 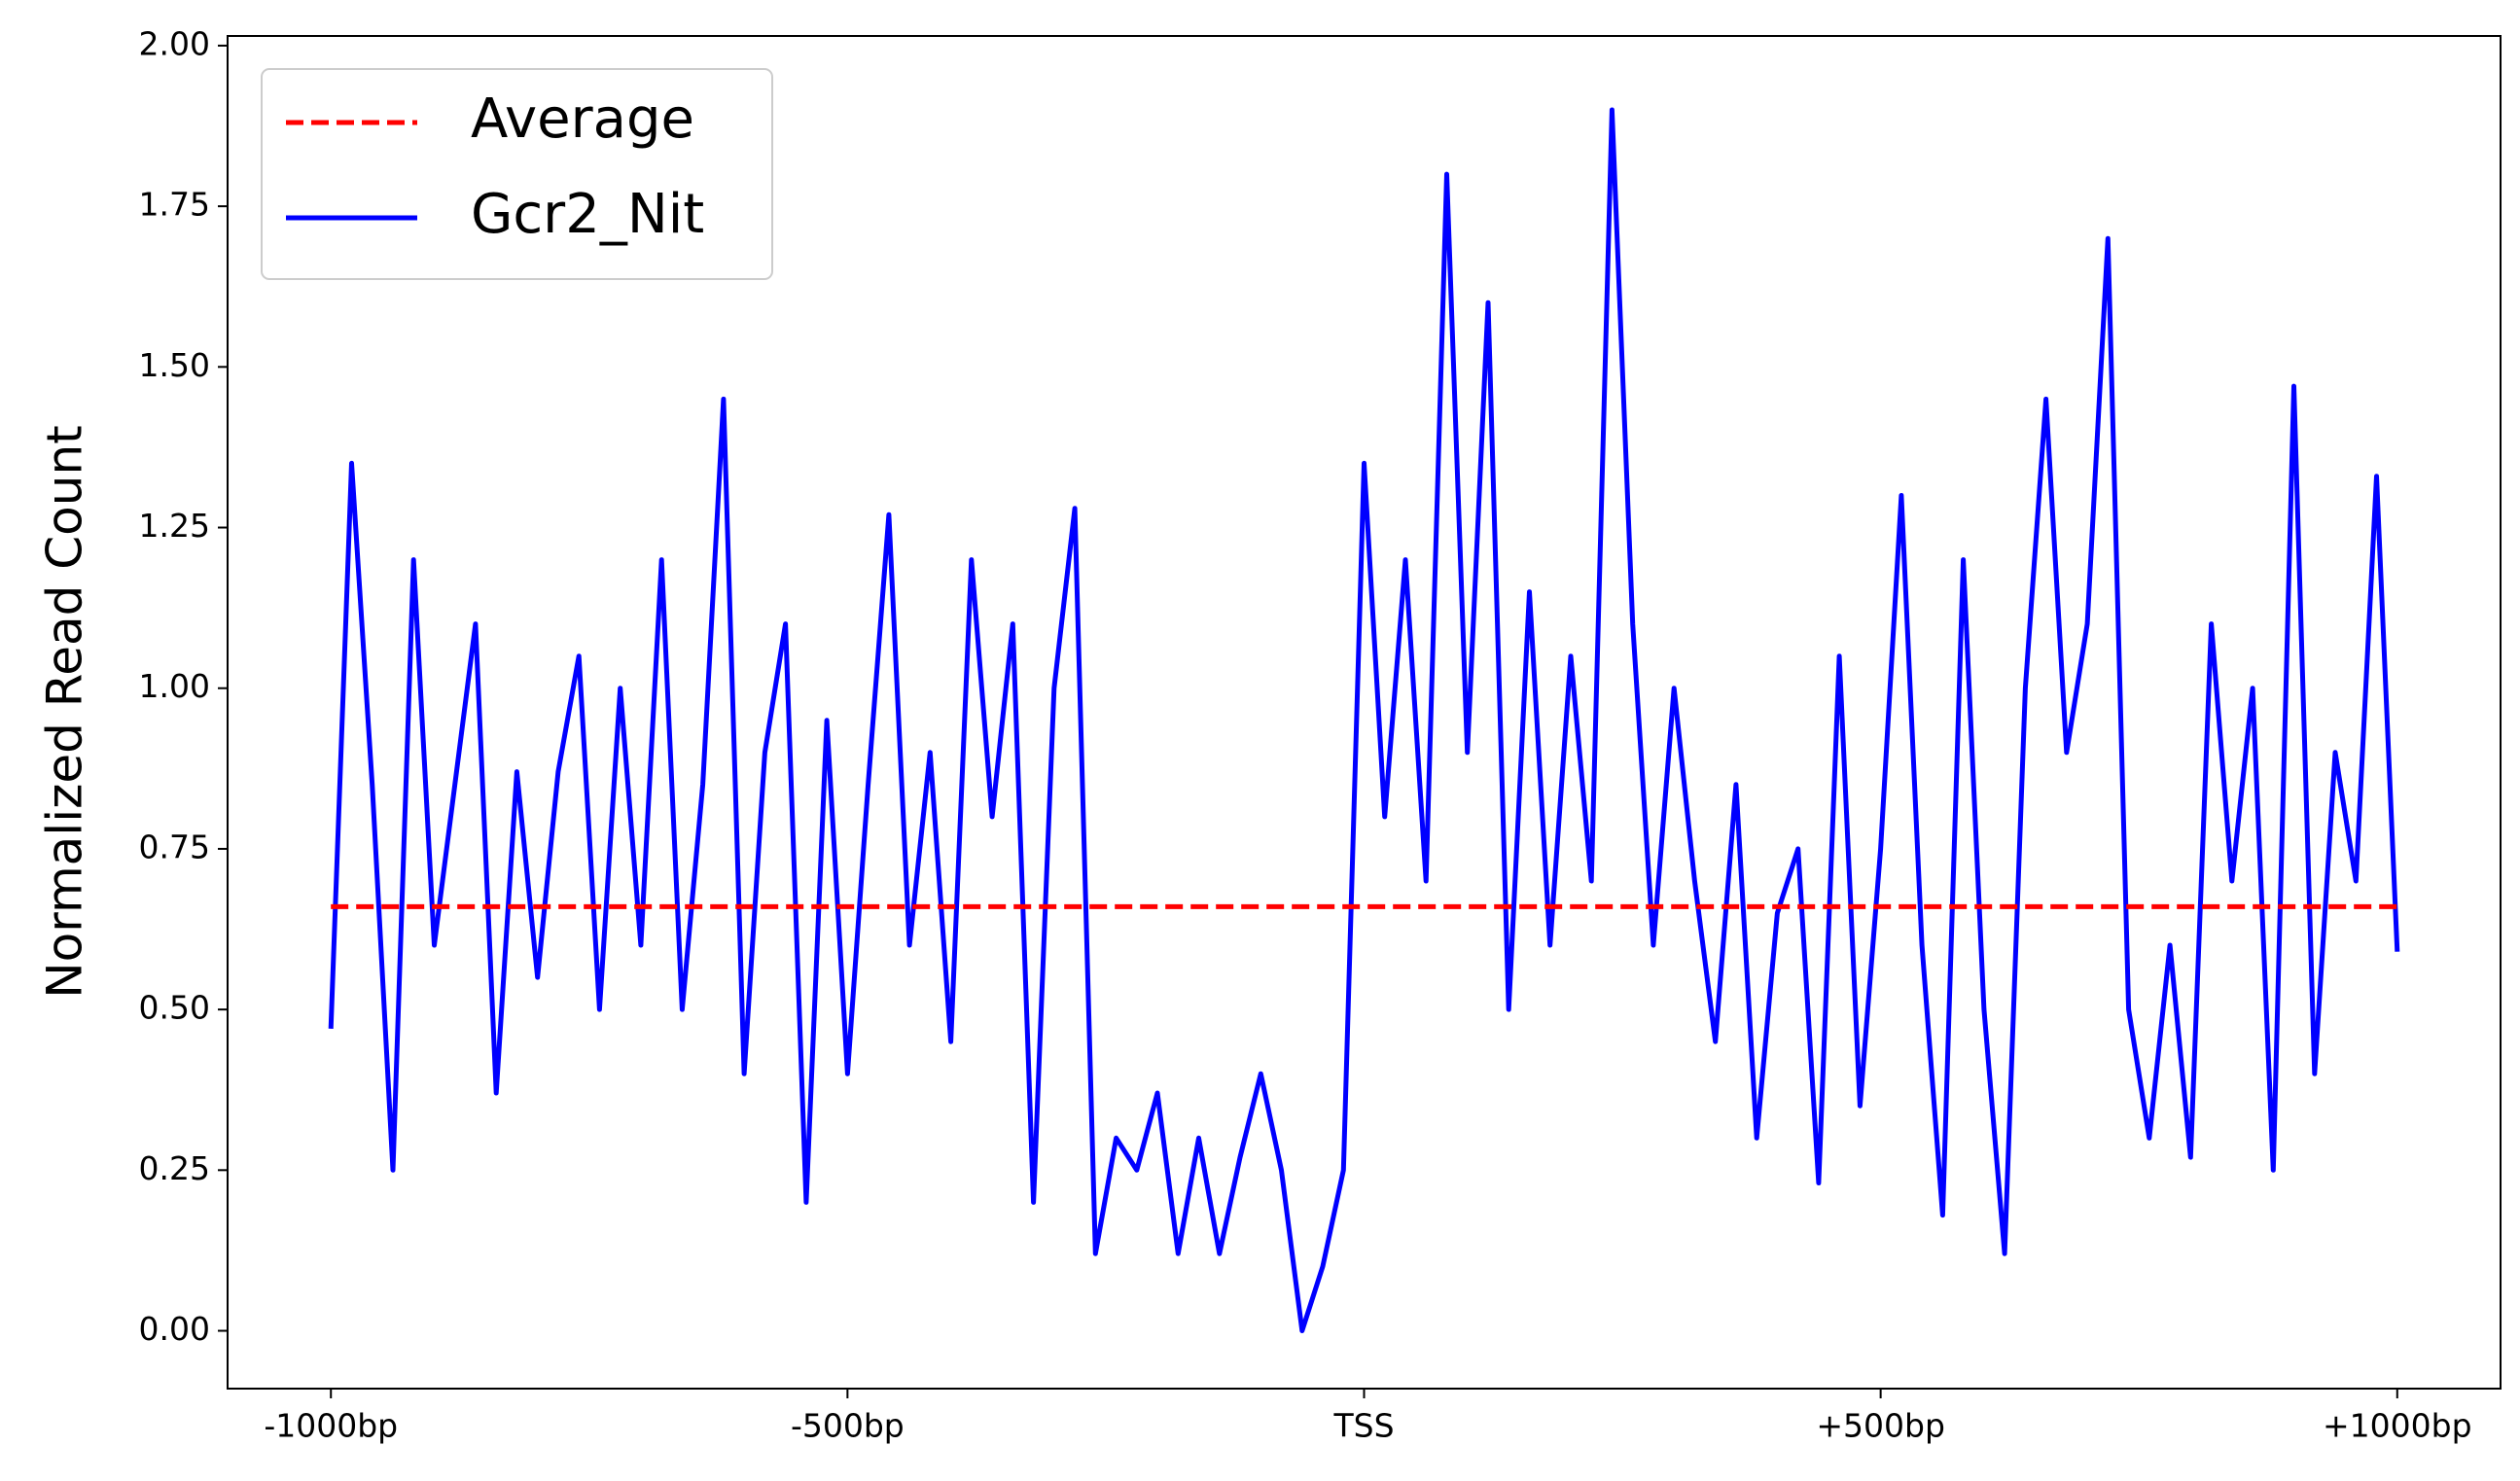 I want to click on legend-label: Average, so click(x=582, y=119).